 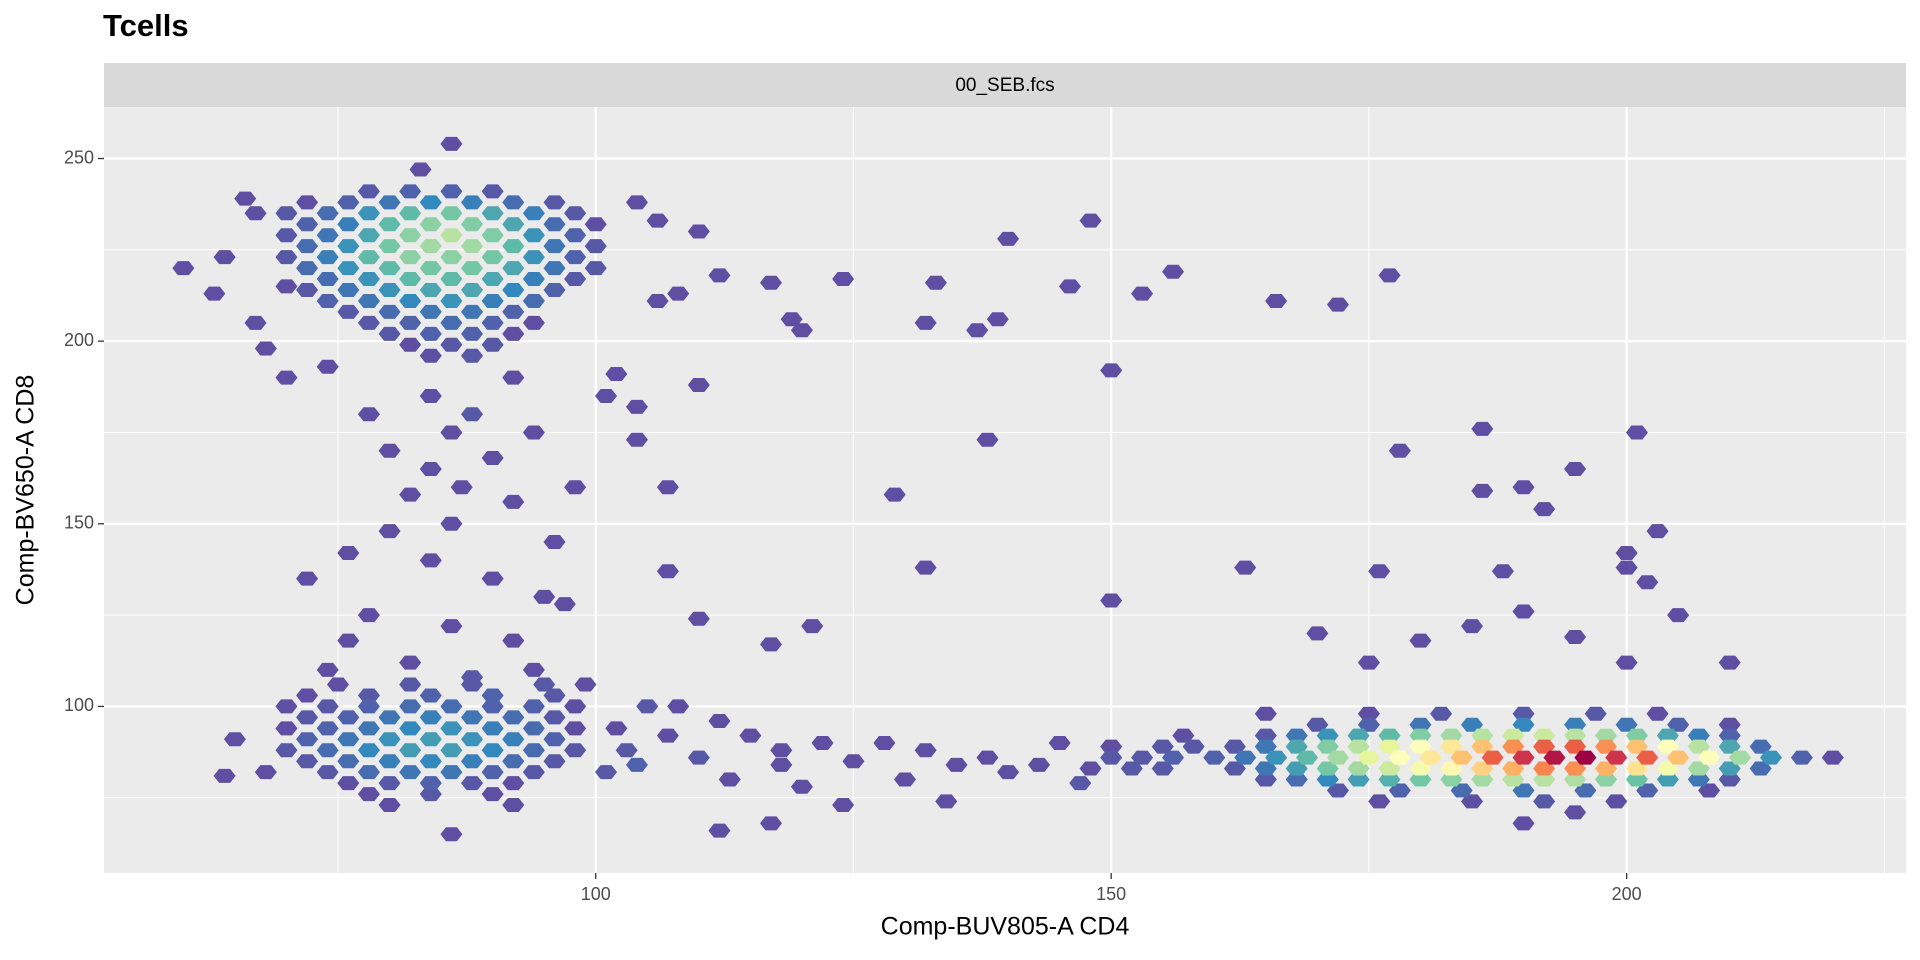 What do you see at coordinates (79, 523) in the screenshot?
I see `y-tick-label: 150` at bounding box center [79, 523].